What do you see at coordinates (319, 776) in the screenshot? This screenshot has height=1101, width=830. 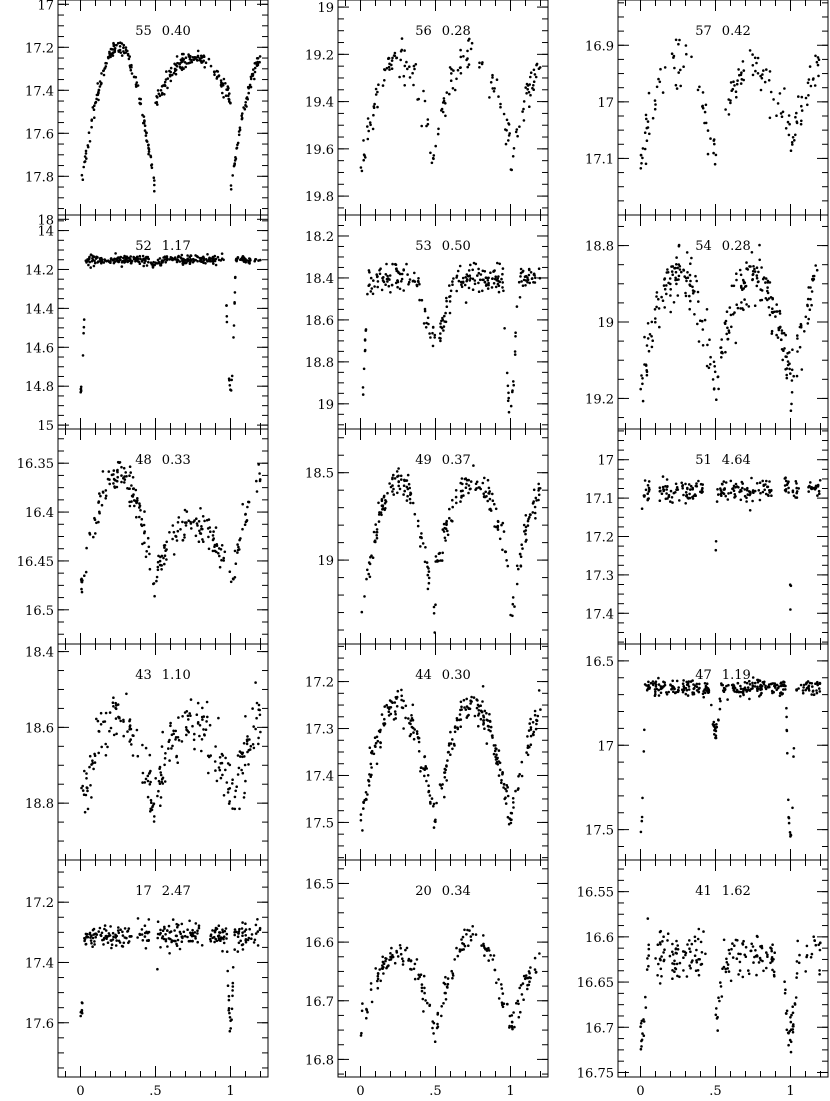 I see `y-tick-label: 17.4` at bounding box center [319, 776].